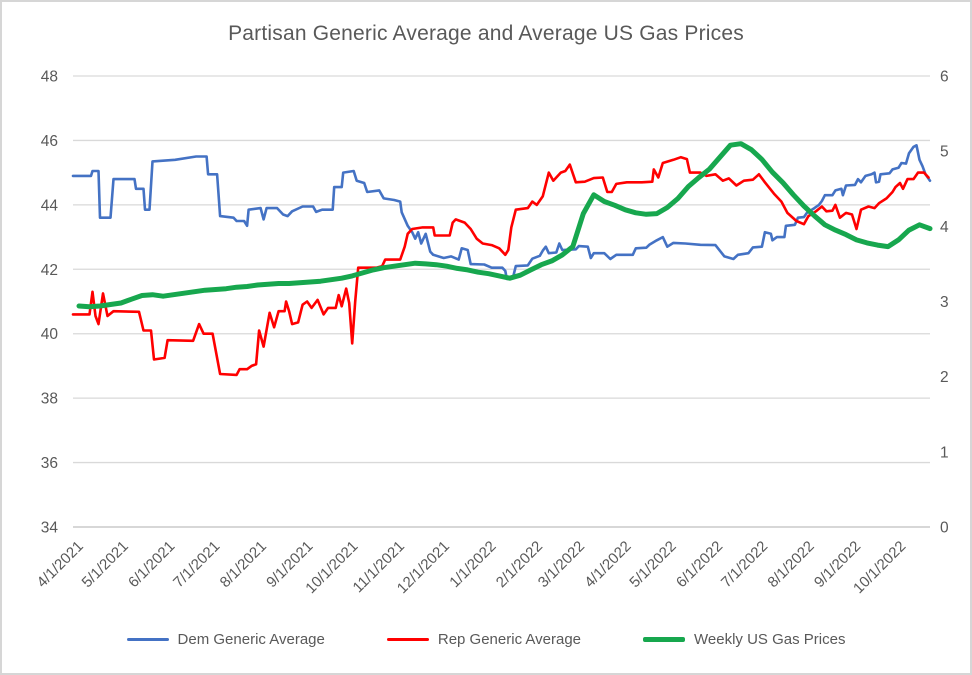 This screenshot has width=972, height=675. What do you see at coordinates (509, 639) in the screenshot?
I see `legend-label-rep: Rep Generic Average` at bounding box center [509, 639].